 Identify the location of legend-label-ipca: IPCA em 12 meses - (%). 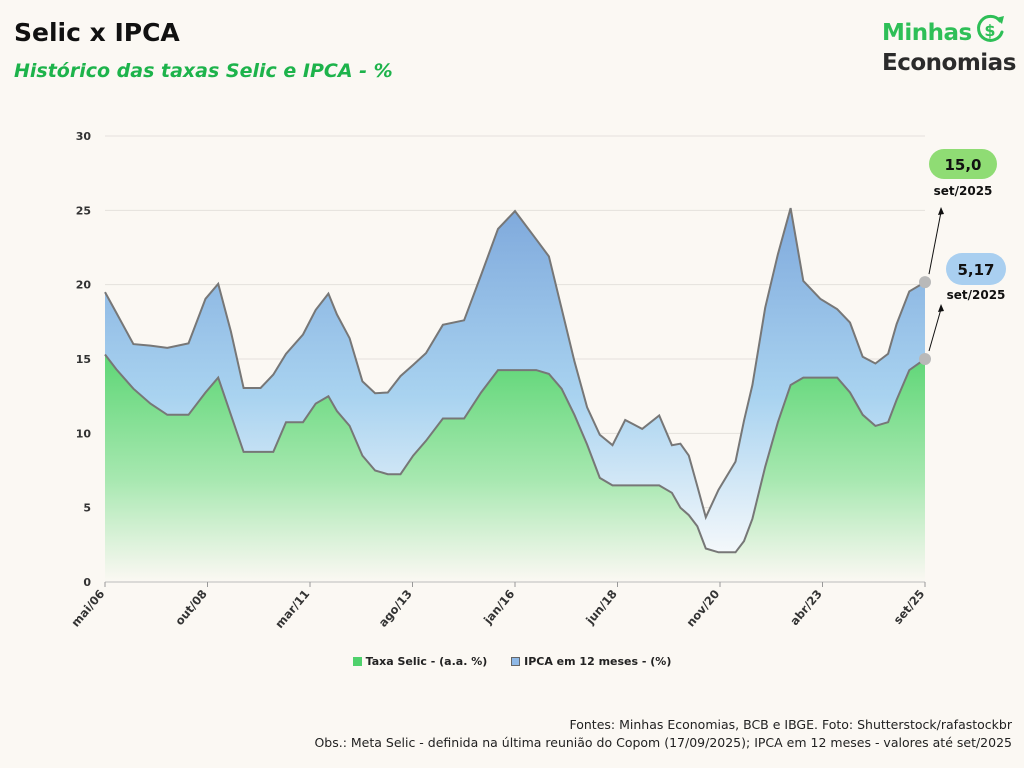
(598, 661).